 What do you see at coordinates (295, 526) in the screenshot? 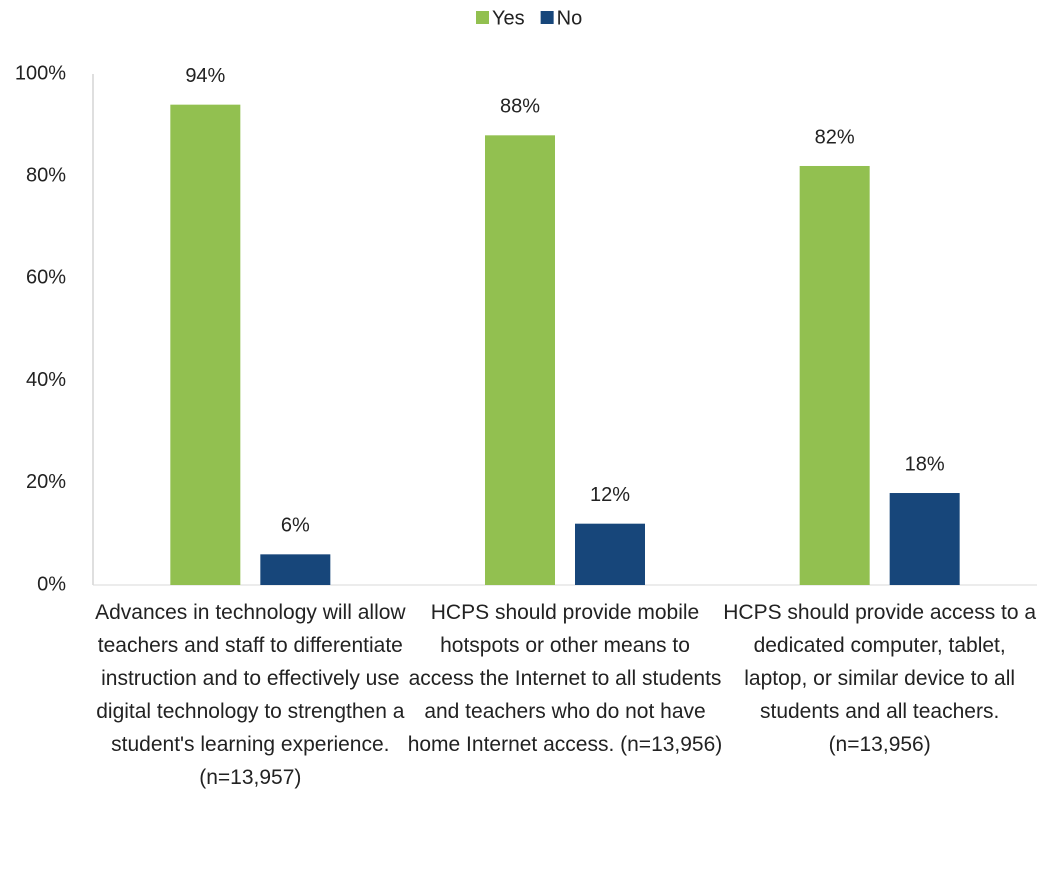
I see `data-label: 6%` at bounding box center [295, 526].